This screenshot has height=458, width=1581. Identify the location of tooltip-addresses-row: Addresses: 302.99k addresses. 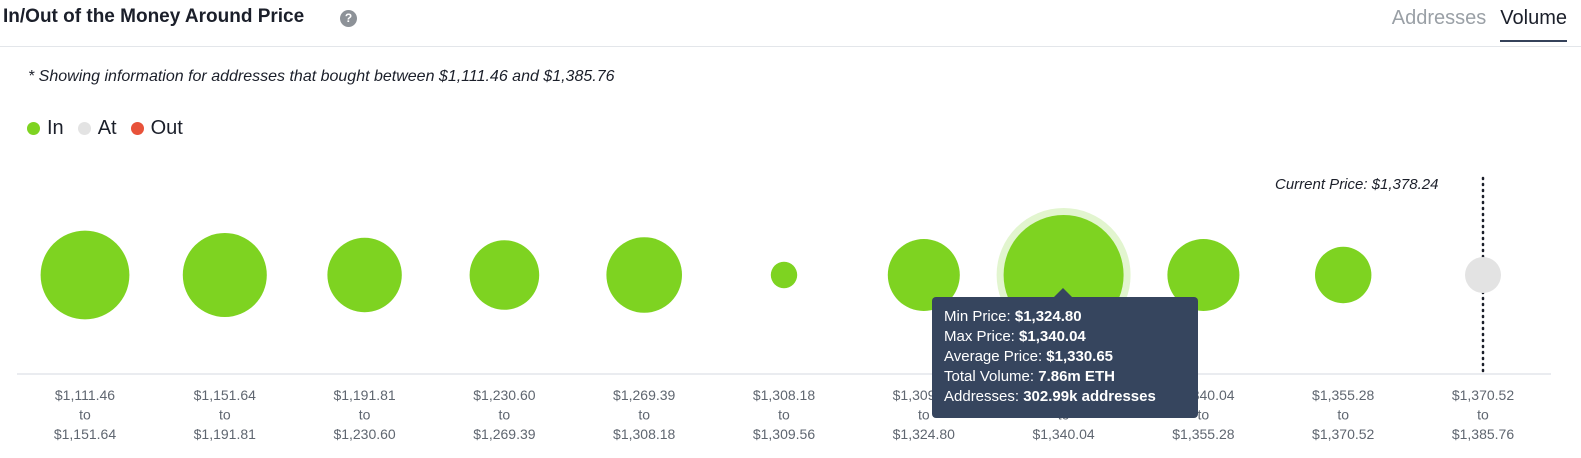
(1050, 396).